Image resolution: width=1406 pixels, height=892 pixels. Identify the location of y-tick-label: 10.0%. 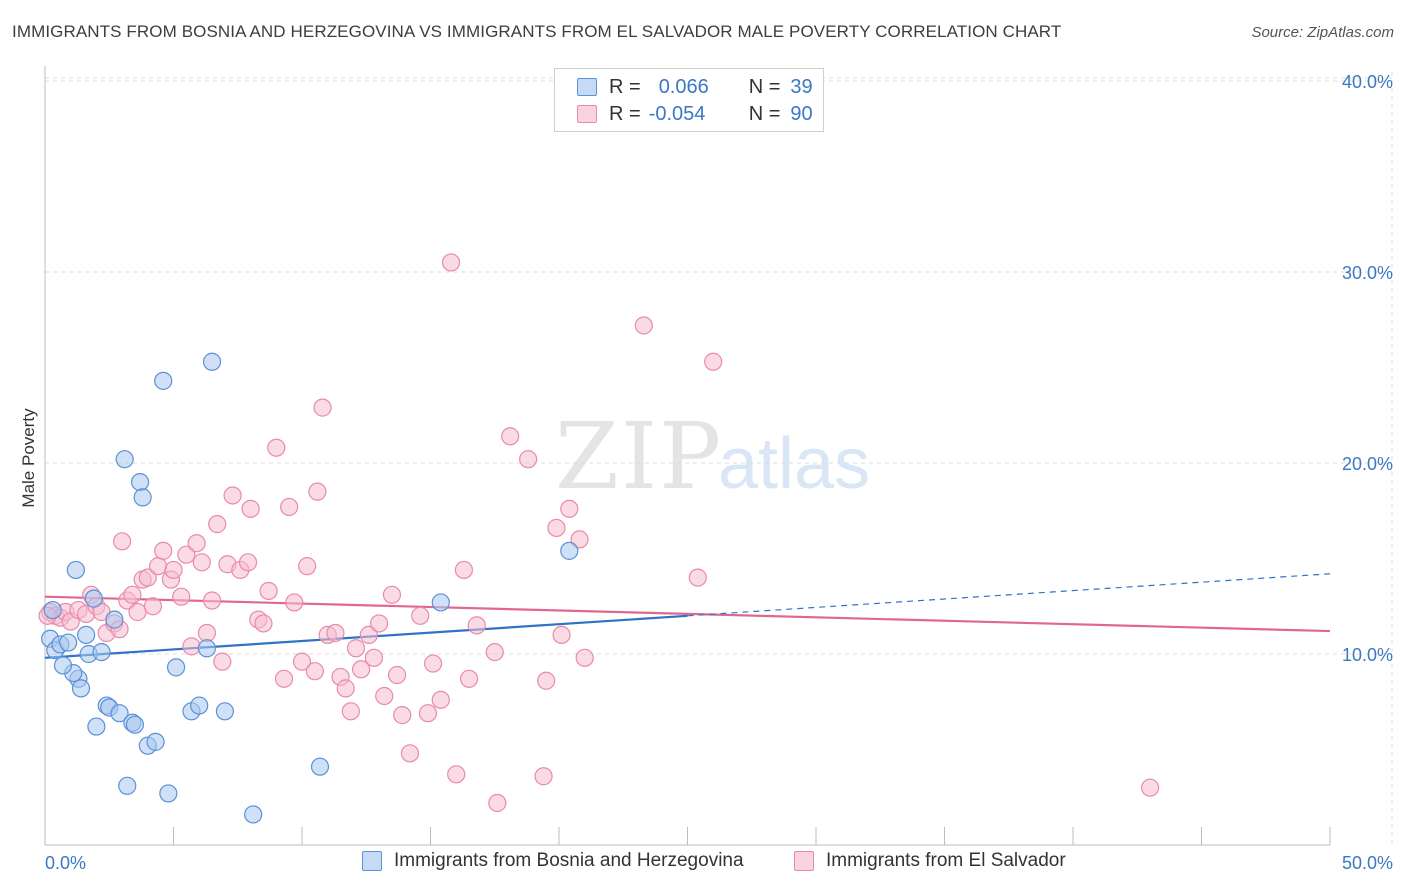
(1367, 655).